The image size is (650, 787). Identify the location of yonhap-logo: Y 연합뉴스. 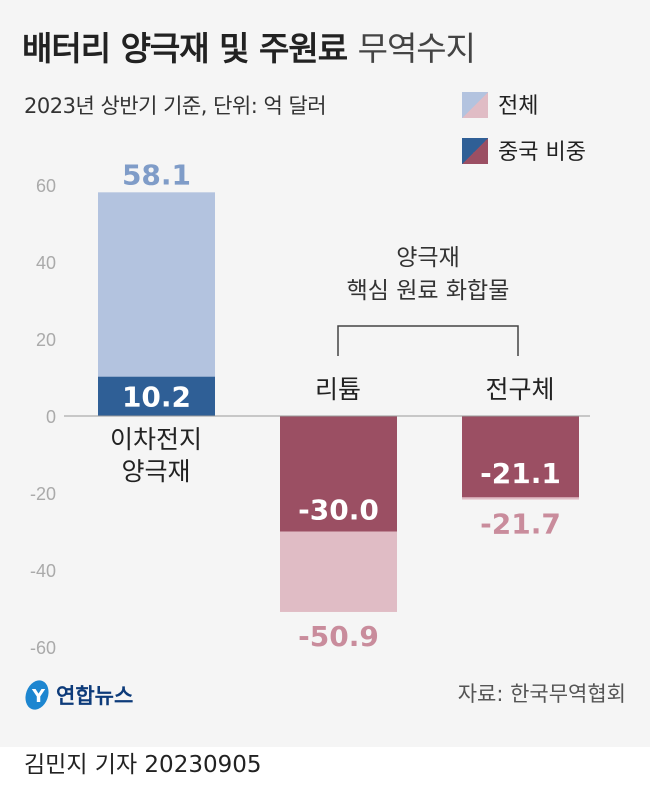
(77, 695).